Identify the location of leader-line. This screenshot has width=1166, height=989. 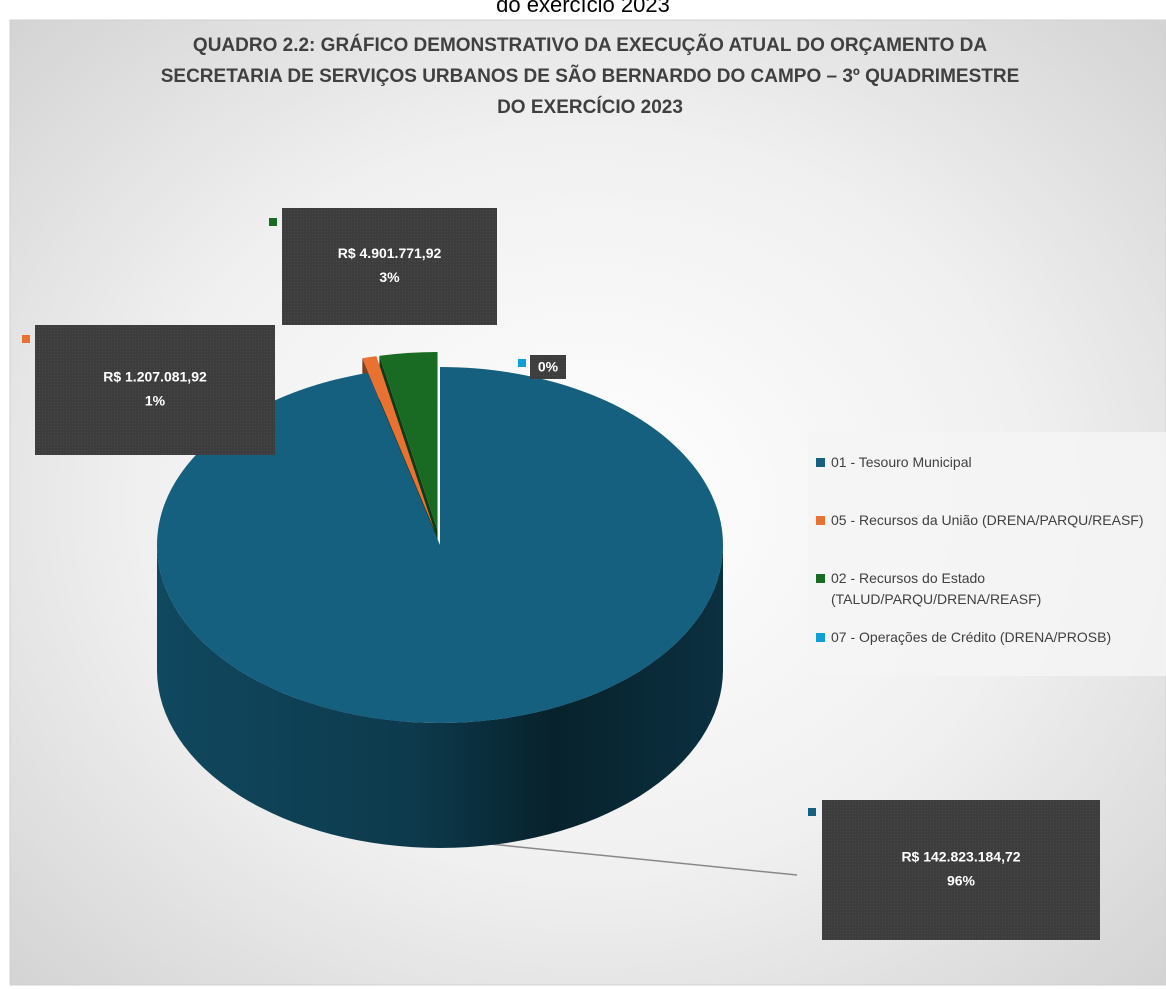
(638, 859).